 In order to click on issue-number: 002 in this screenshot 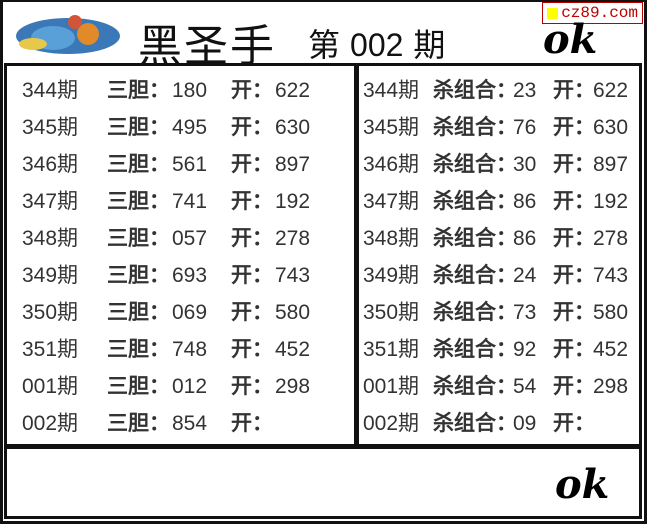, I will do `click(377, 45)`.